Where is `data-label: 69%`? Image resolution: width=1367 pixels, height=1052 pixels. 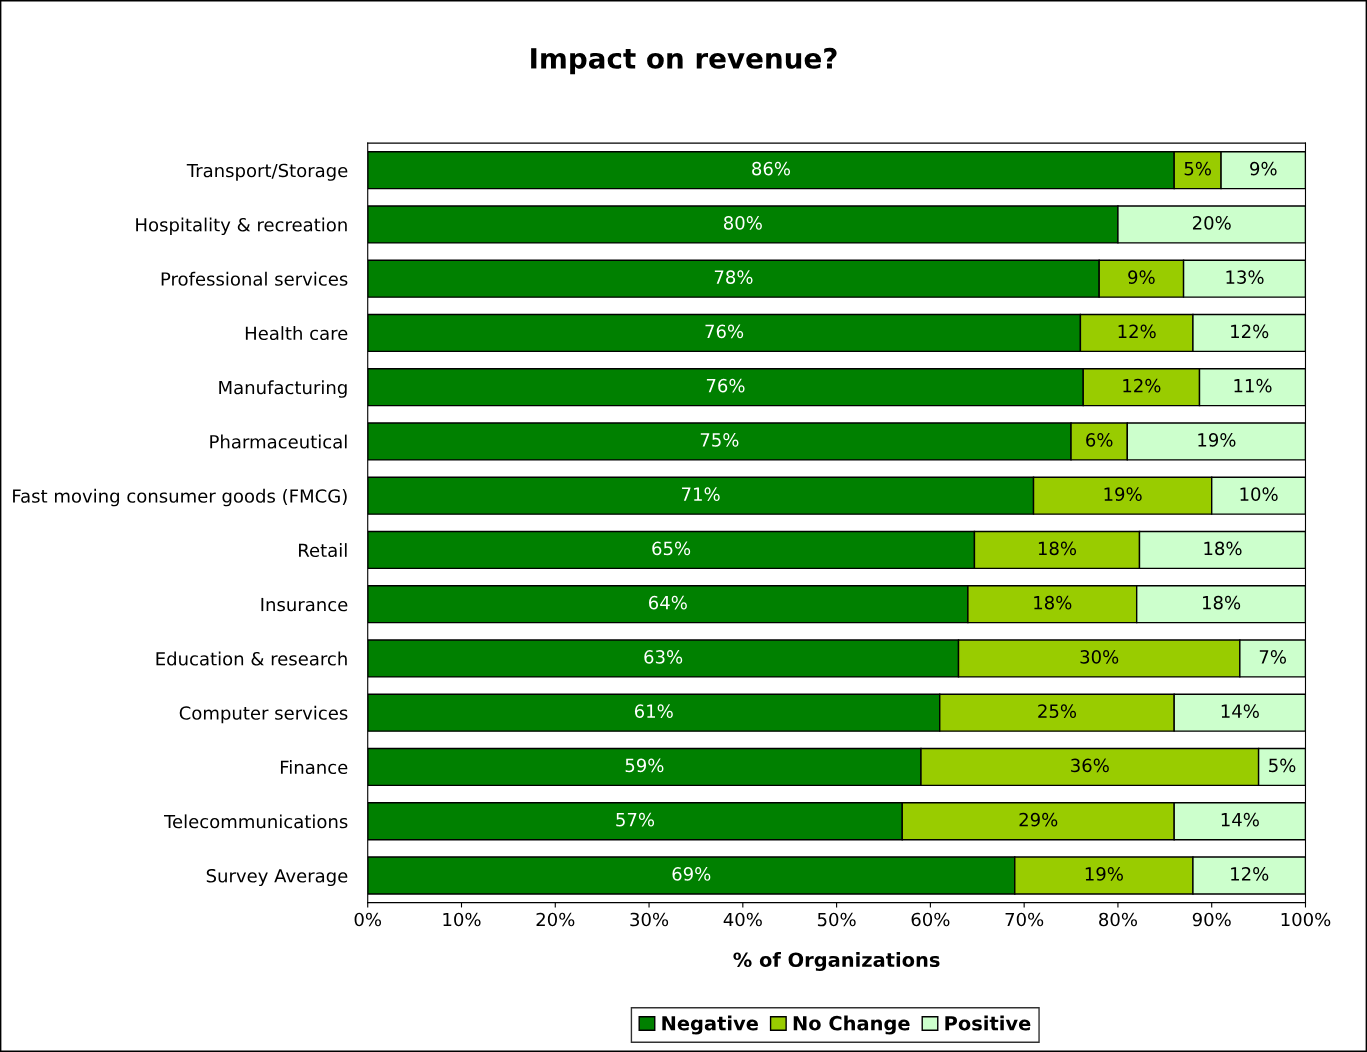 data-label: 69% is located at coordinates (691, 874).